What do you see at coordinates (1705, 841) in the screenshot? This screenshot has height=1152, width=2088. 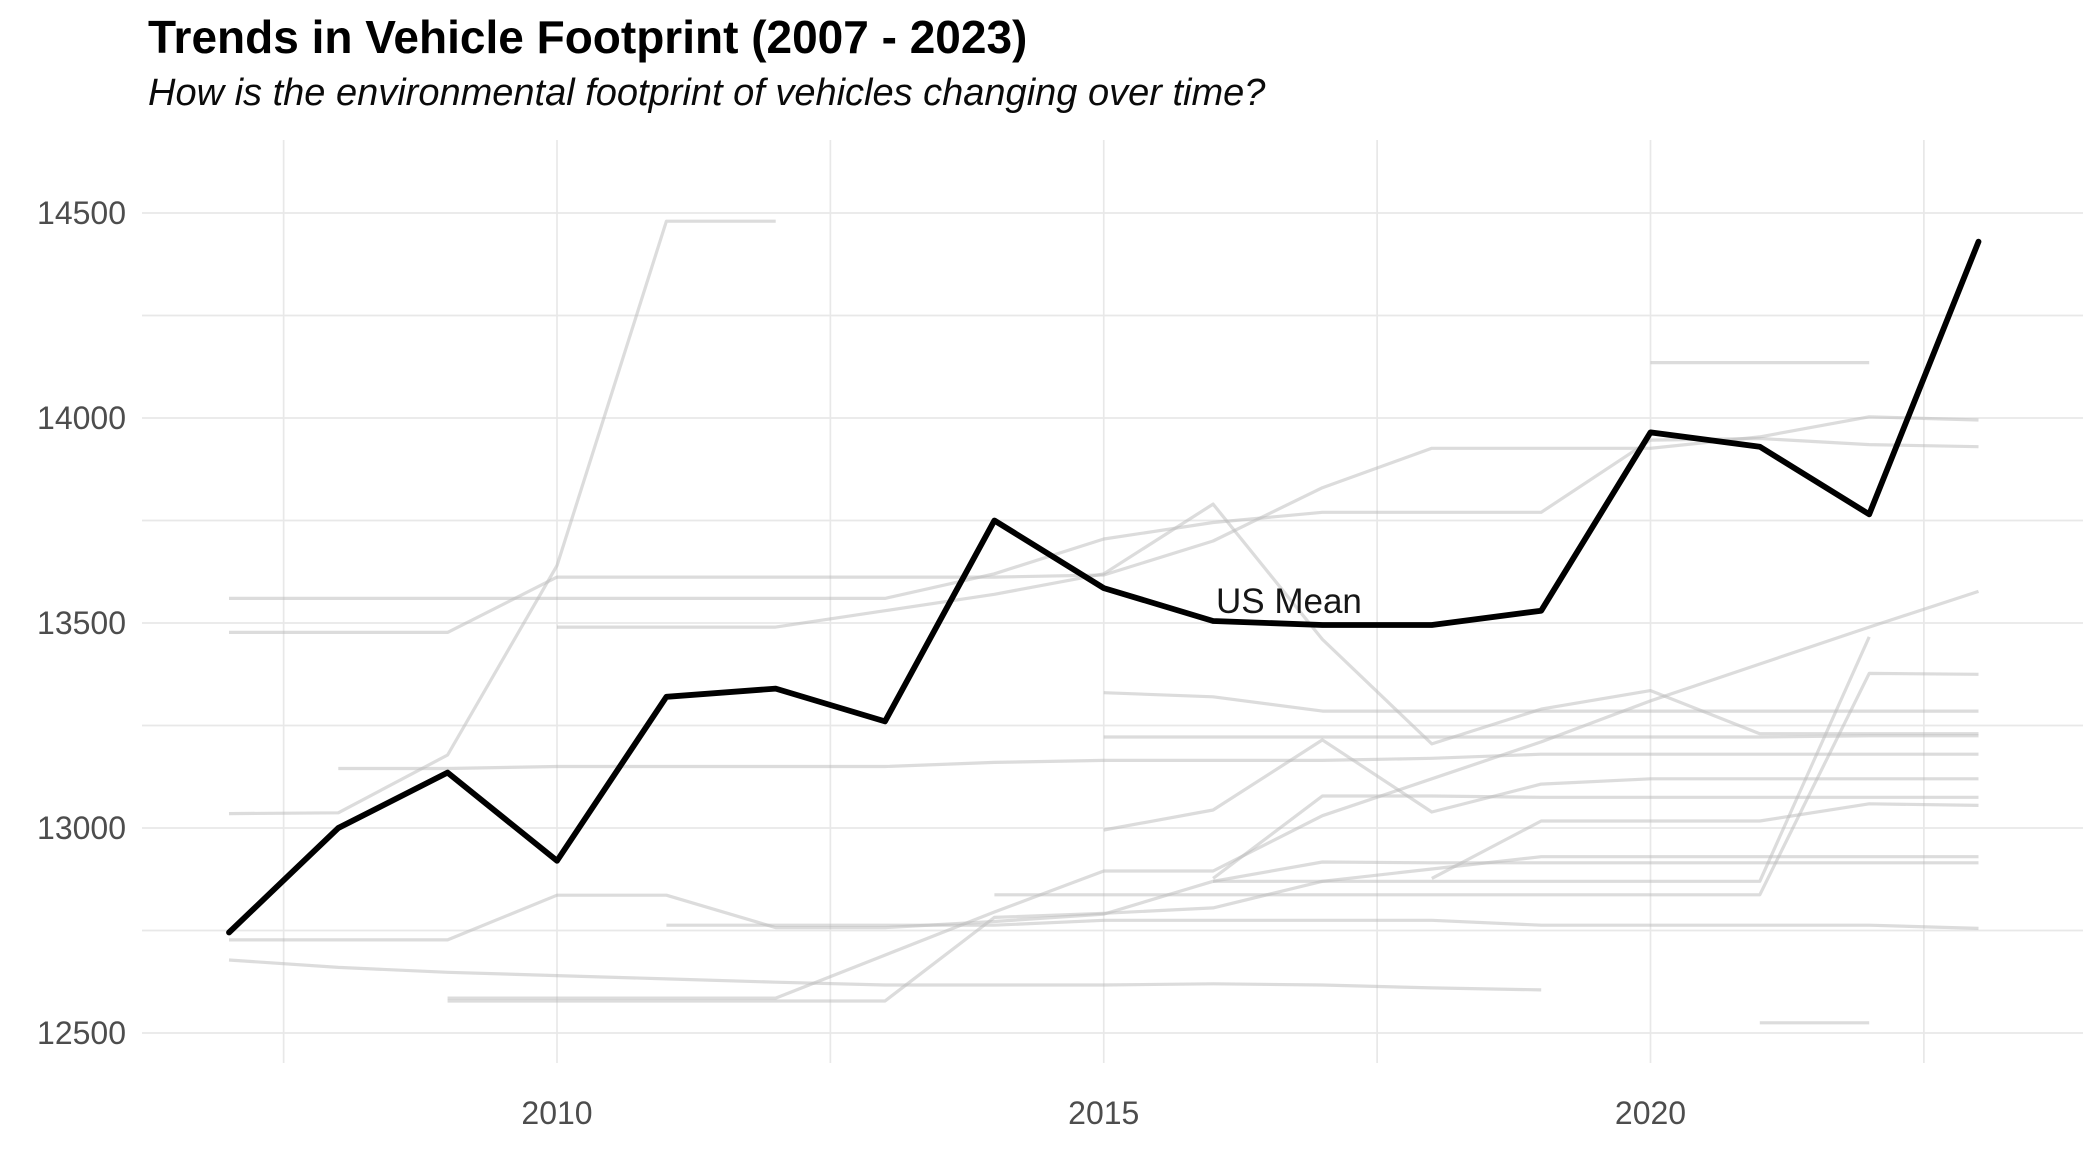 I see `background-line-state-o` at bounding box center [1705, 841].